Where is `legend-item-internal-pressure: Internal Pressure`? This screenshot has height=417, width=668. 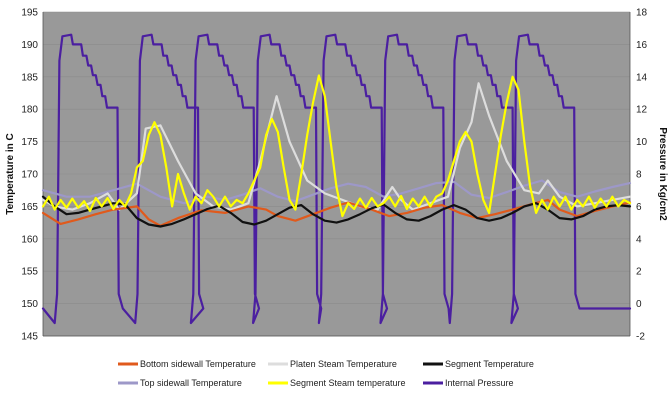
legend-item-internal-pressure: Internal Pressure is located at coordinates (468, 383).